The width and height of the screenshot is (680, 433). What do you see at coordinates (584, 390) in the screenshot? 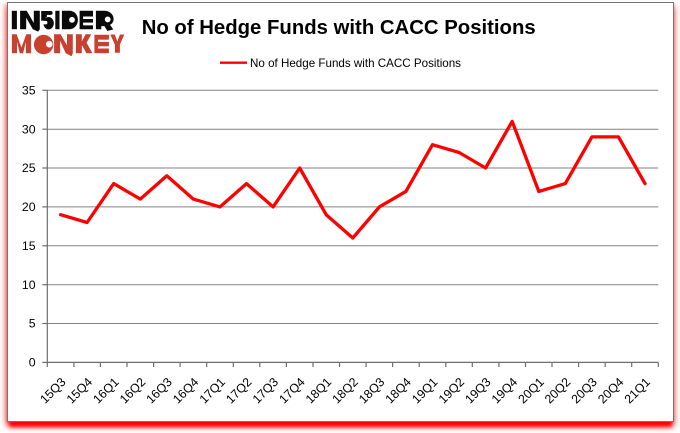
I see `svg-text: 20Q3` at bounding box center [584, 390].